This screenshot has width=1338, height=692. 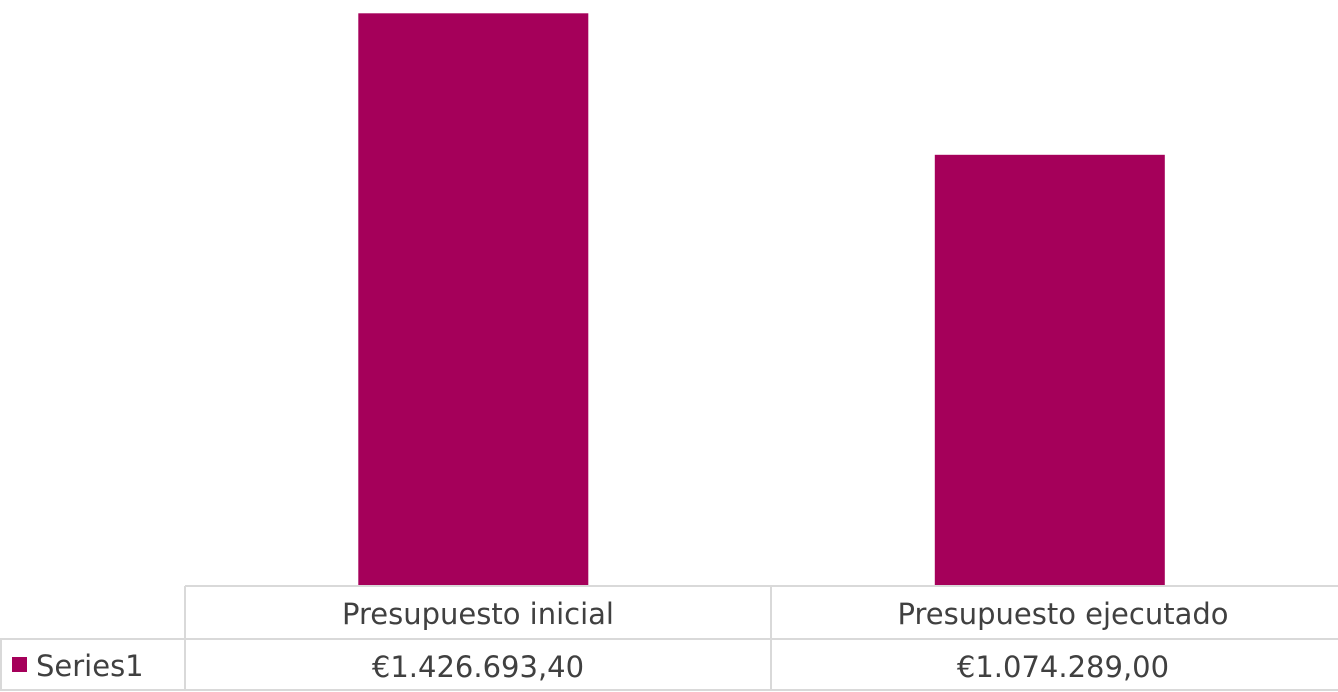 What do you see at coordinates (1063, 667) in the screenshot?
I see `data-table-value-1: €1.074.289,00` at bounding box center [1063, 667].